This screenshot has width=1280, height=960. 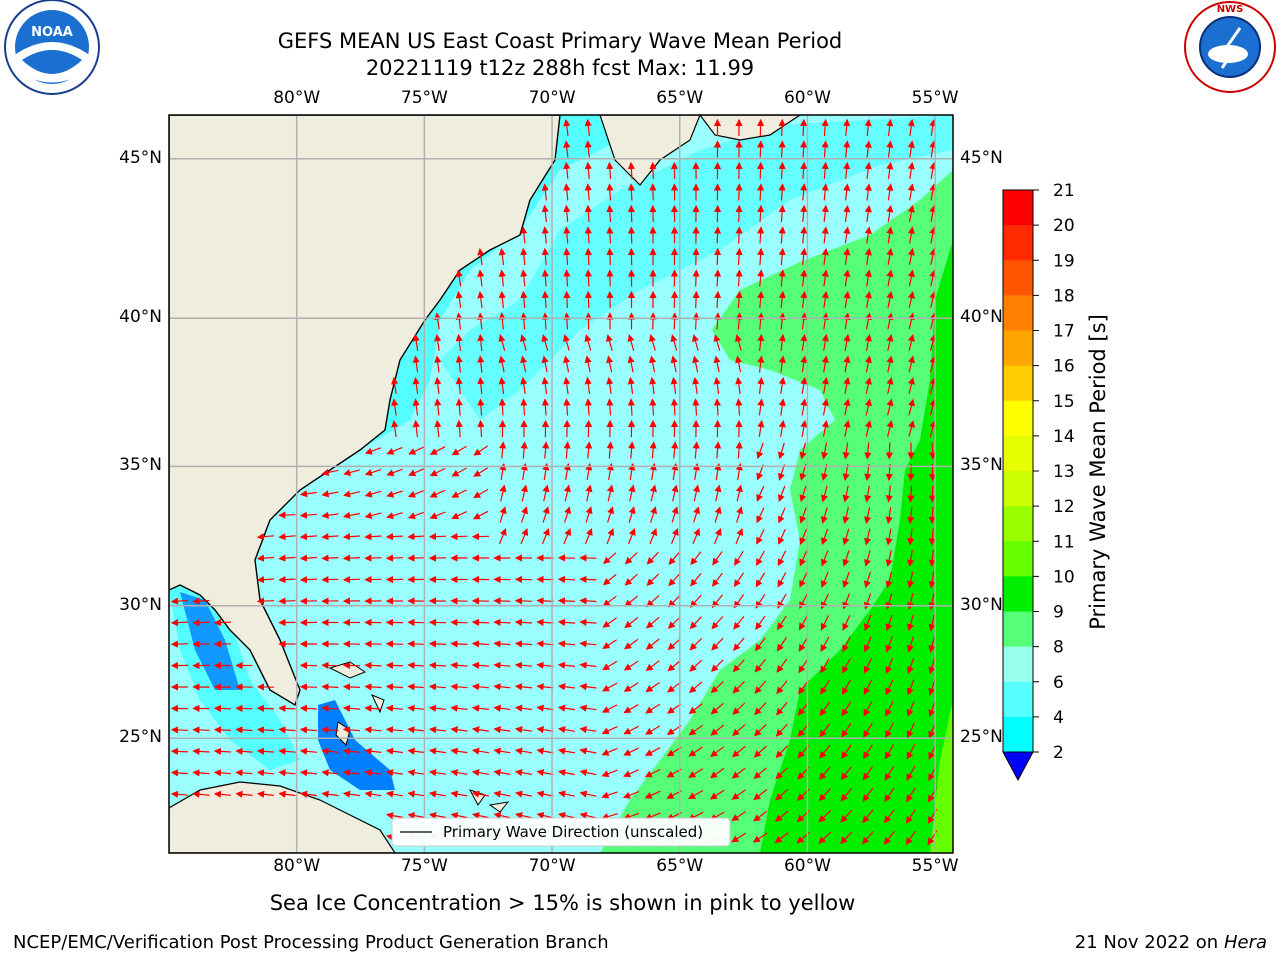 I want to click on colorbar-tick-label: 6, so click(x=1058, y=683).